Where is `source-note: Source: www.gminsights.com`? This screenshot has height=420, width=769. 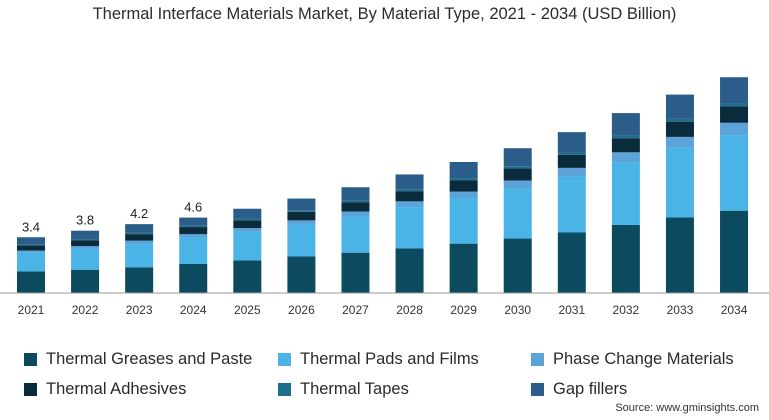 source-note: Source: www.gminsights.com is located at coordinates (687, 408).